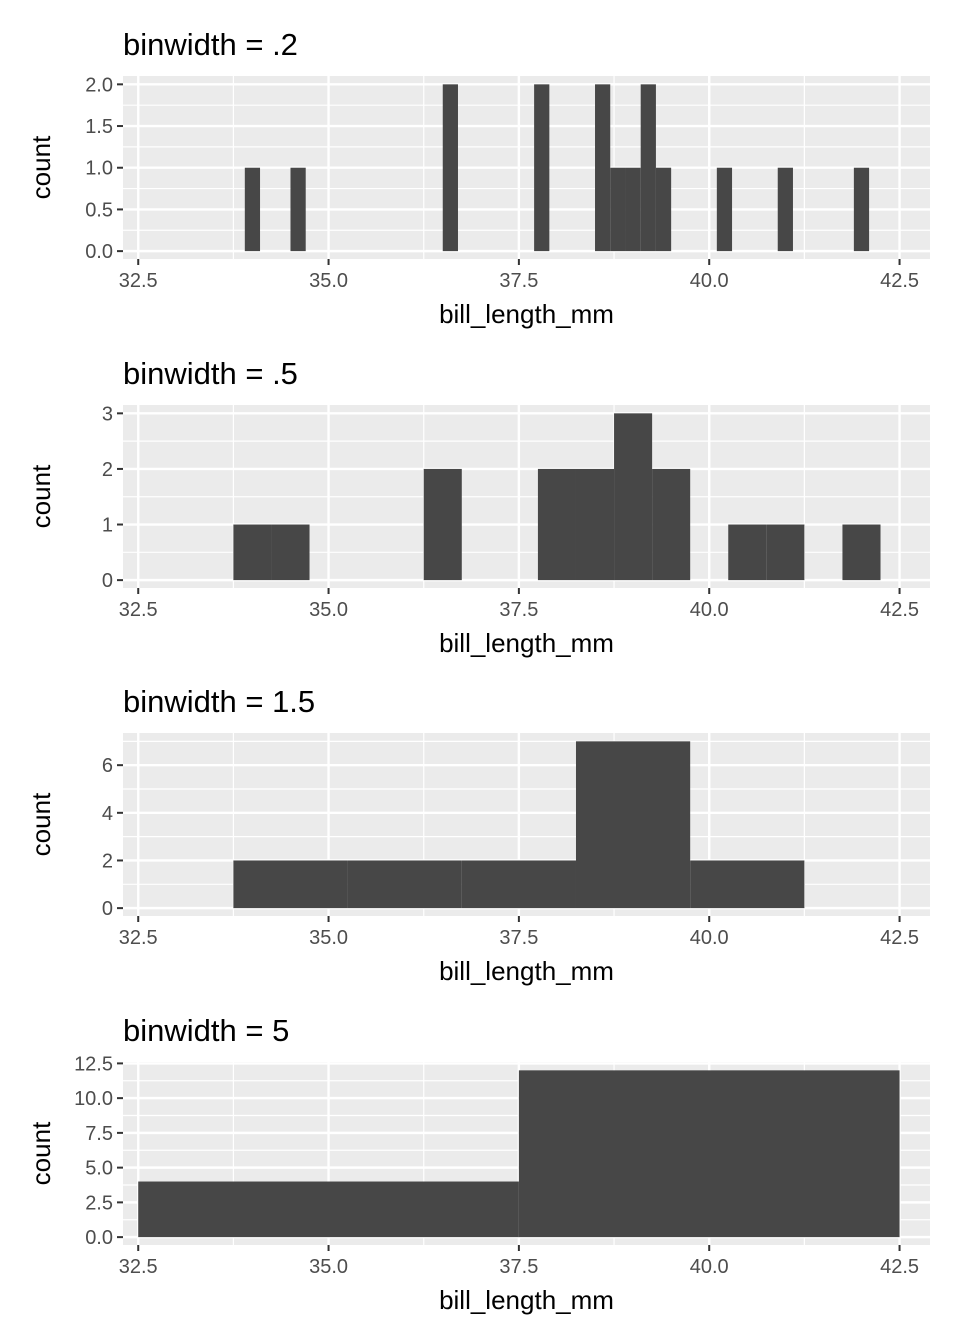 The width and height of the screenshot is (960, 1344). Describe the element at coordinates (99, 210) in the screenshot. I see `y-tick-label: 0.5` at that location.